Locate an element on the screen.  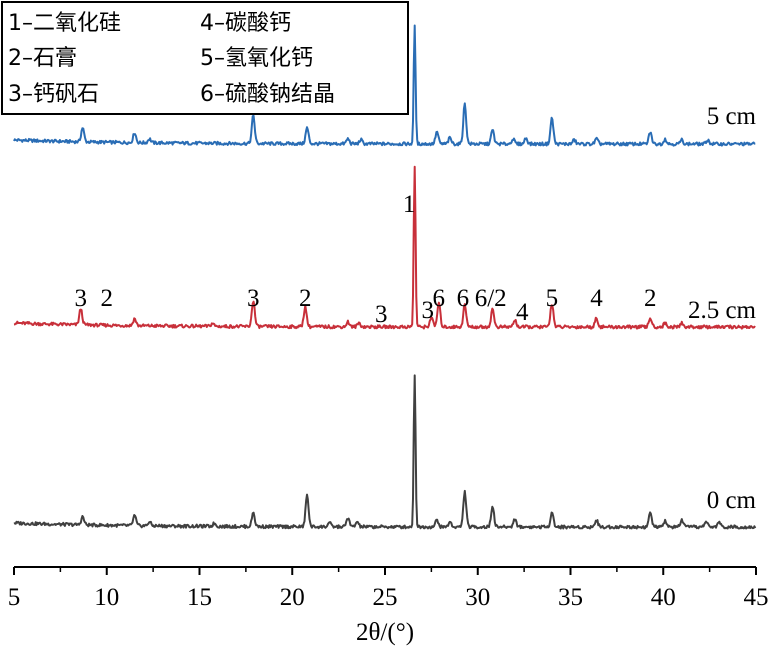
x-tick-label: 40 is located at coordinates (663, 597).